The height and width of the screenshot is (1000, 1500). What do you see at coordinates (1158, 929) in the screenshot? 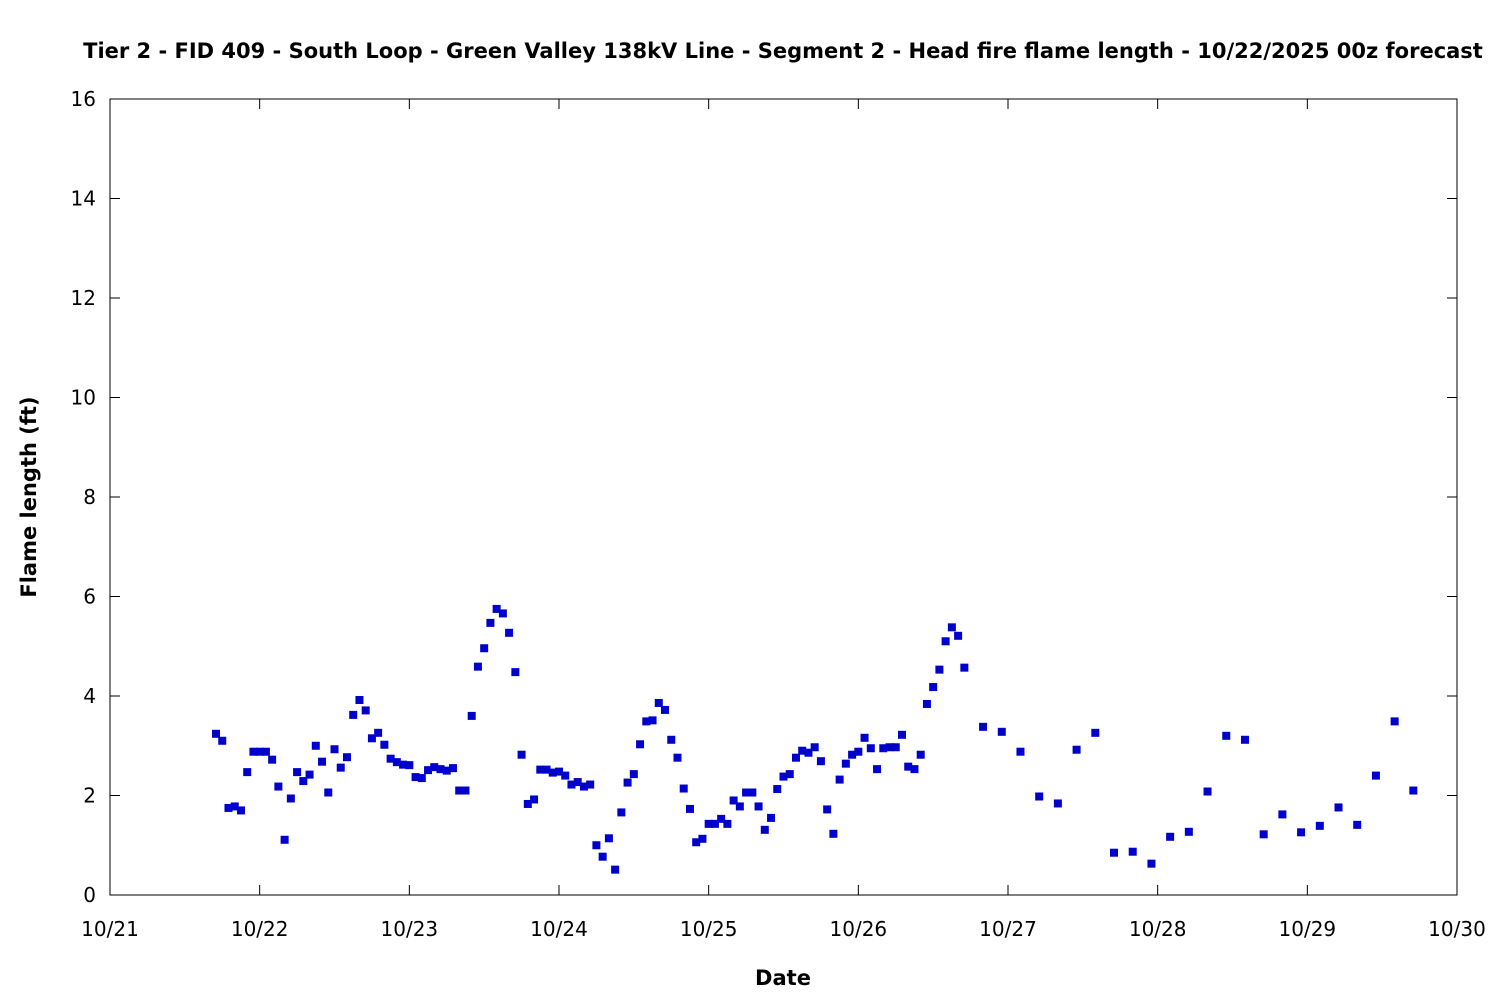
I see `x-tick-label: 10/28` at bounding box center [1158, 929].